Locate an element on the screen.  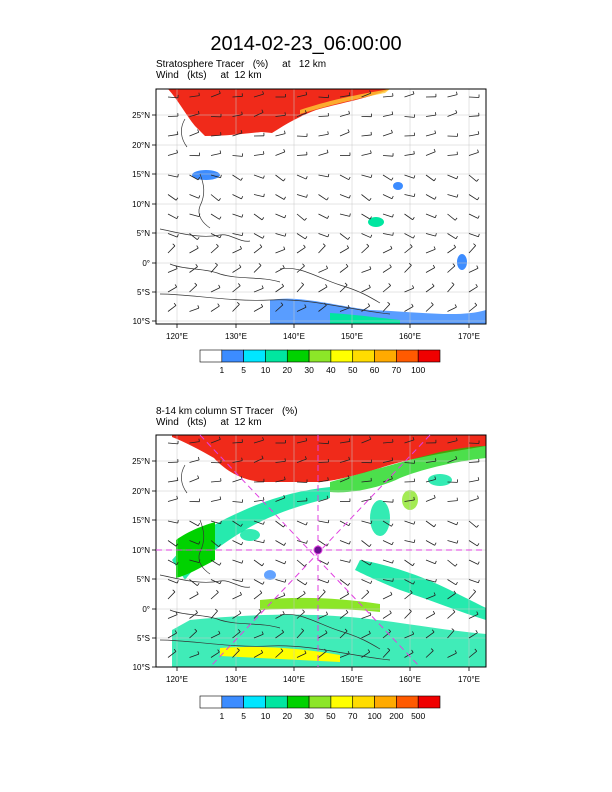
lat-tick-label: 10°S is located at coordinates (141, 667).